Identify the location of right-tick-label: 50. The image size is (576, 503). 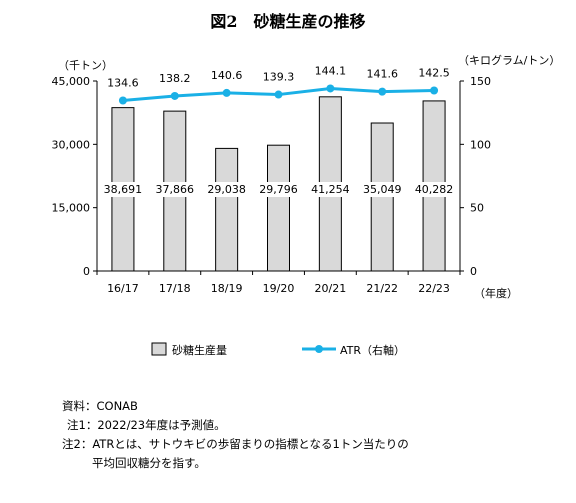
(477, 208).